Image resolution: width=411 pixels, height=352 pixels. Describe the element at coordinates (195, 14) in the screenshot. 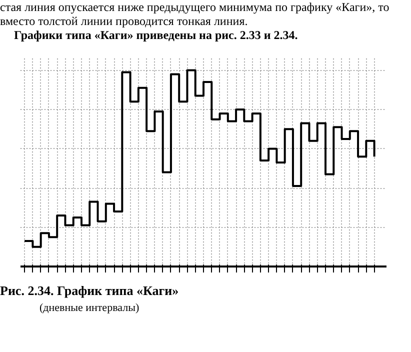

I see `text: стая линия опускается ниже предыдущего минимума по графику «Каги», то вместо толстой линии проводится тонкая линия.` at that location.